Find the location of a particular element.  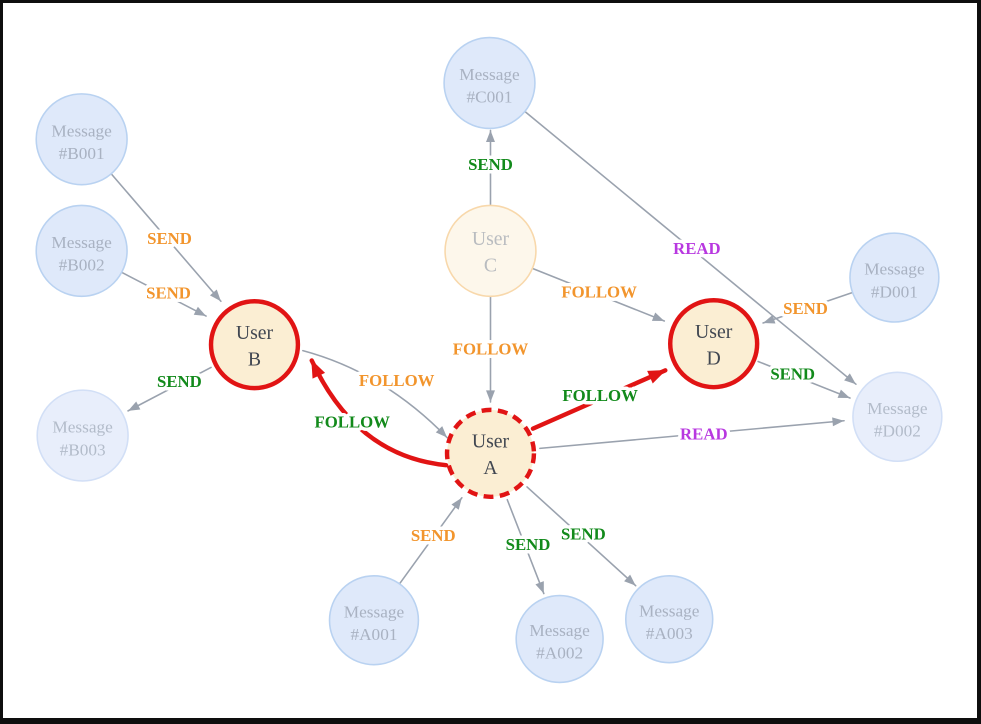

node-user-b: User B is located at coordinates (254, 345).